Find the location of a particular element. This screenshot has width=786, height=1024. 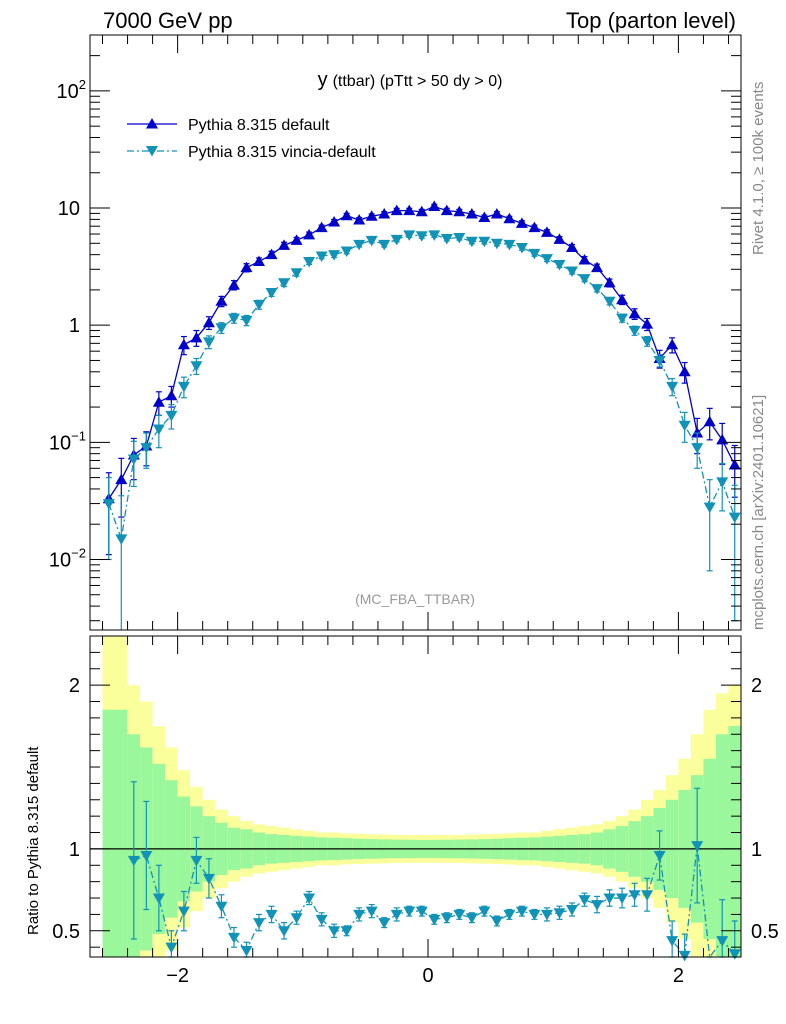

legend-default-label: Pythia 8.315 default is located at coordinates (259, 125).